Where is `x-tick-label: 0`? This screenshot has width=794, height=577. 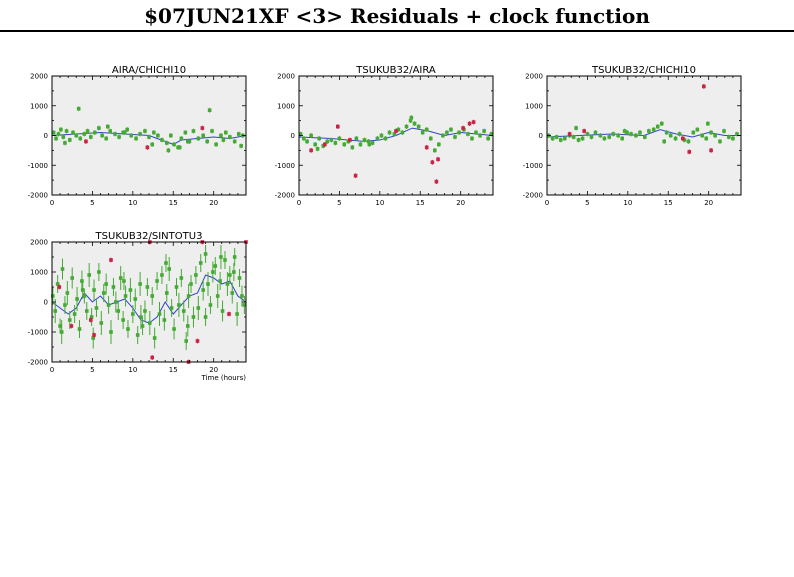 x-tick-label: 0 is located at coordinates (299, 203).